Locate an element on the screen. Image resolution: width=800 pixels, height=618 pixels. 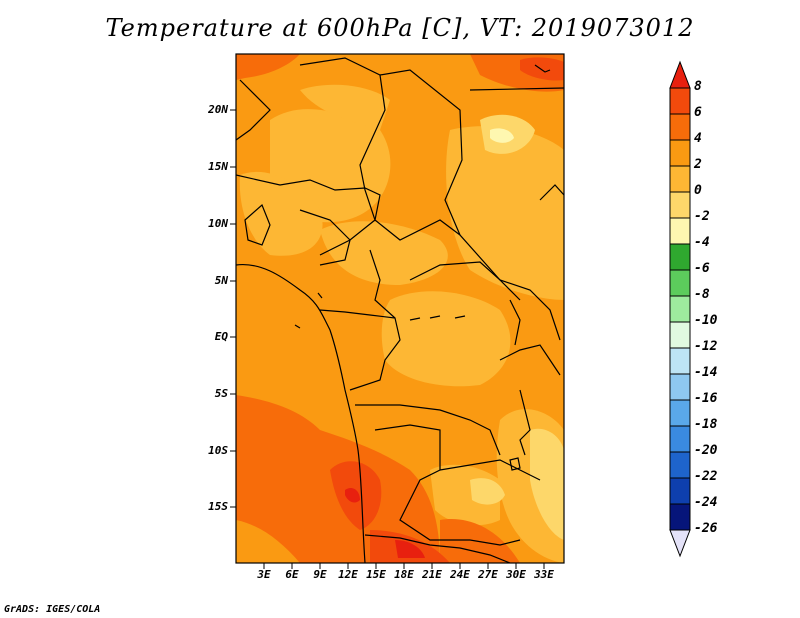
y-tick-label: 15S is located at coordinates (218, 506).